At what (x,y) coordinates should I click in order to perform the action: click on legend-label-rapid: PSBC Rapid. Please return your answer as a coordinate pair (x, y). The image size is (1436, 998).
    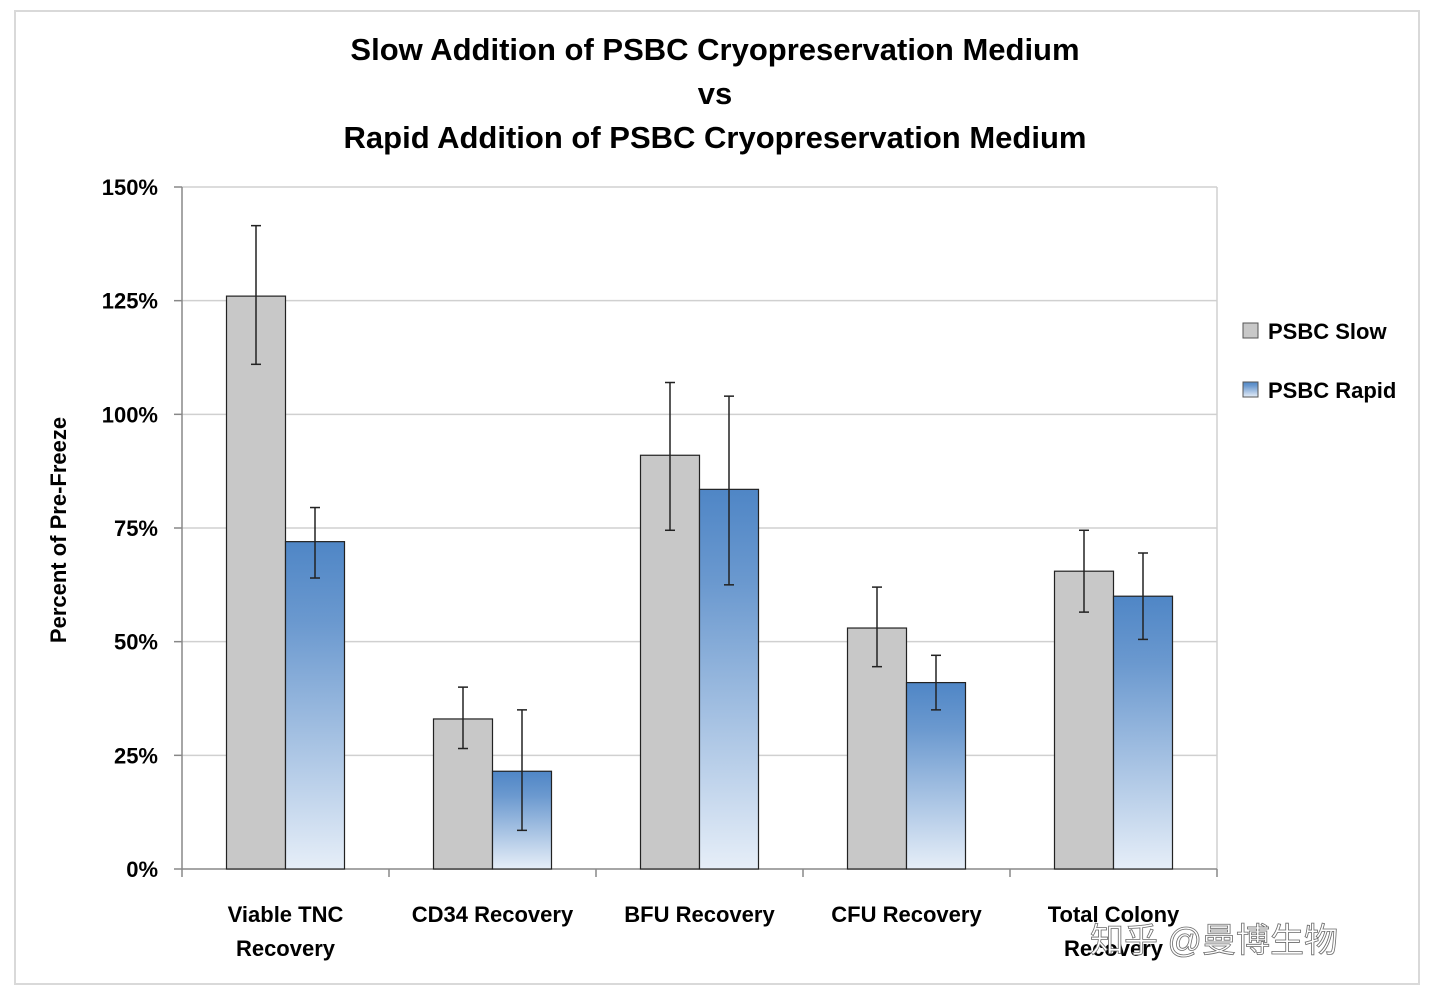
    Looking at the image, I should click on (1332, 390).